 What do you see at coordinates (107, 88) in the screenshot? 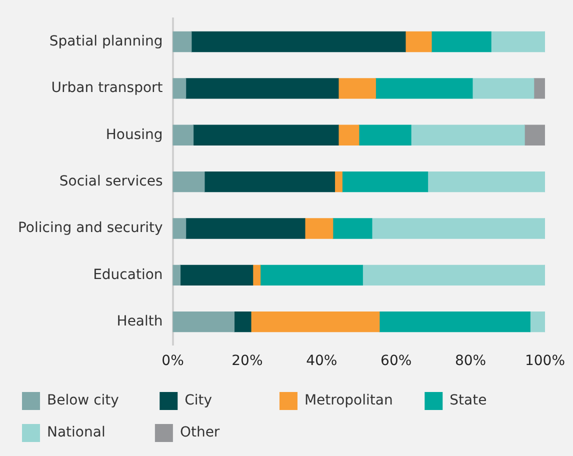
I see `y-tick-label: Urban transport` at bounding box center [107, 88].